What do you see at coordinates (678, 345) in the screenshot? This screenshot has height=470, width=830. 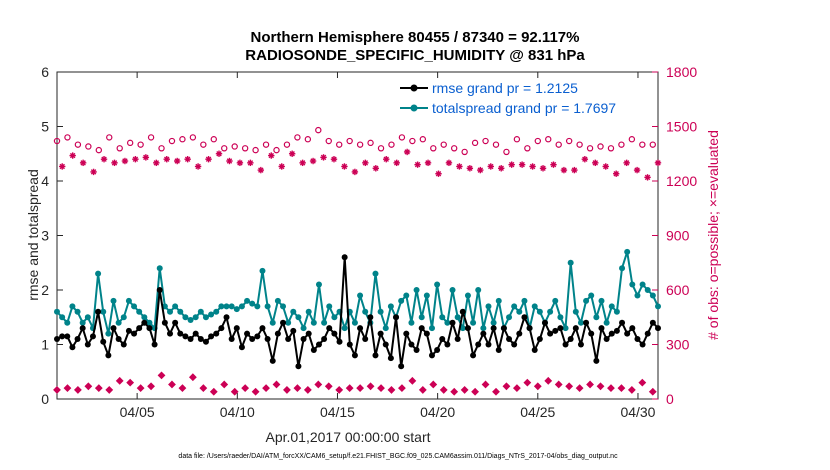 I see `y-right-tick-label: 300` at bounding box center [678, 345].